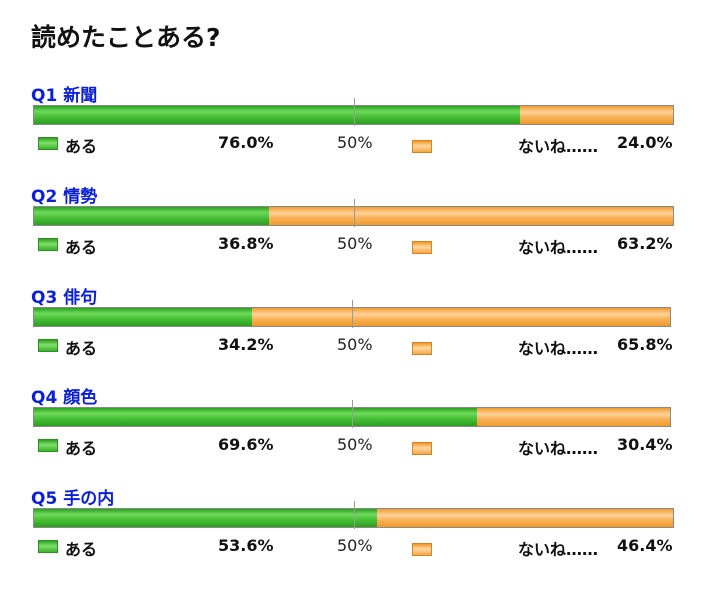 This screenshot has width=705, height=592. I want to click on legend-row: ある 76.0% 50% ないね…… 24.0%, so click(352, 144).